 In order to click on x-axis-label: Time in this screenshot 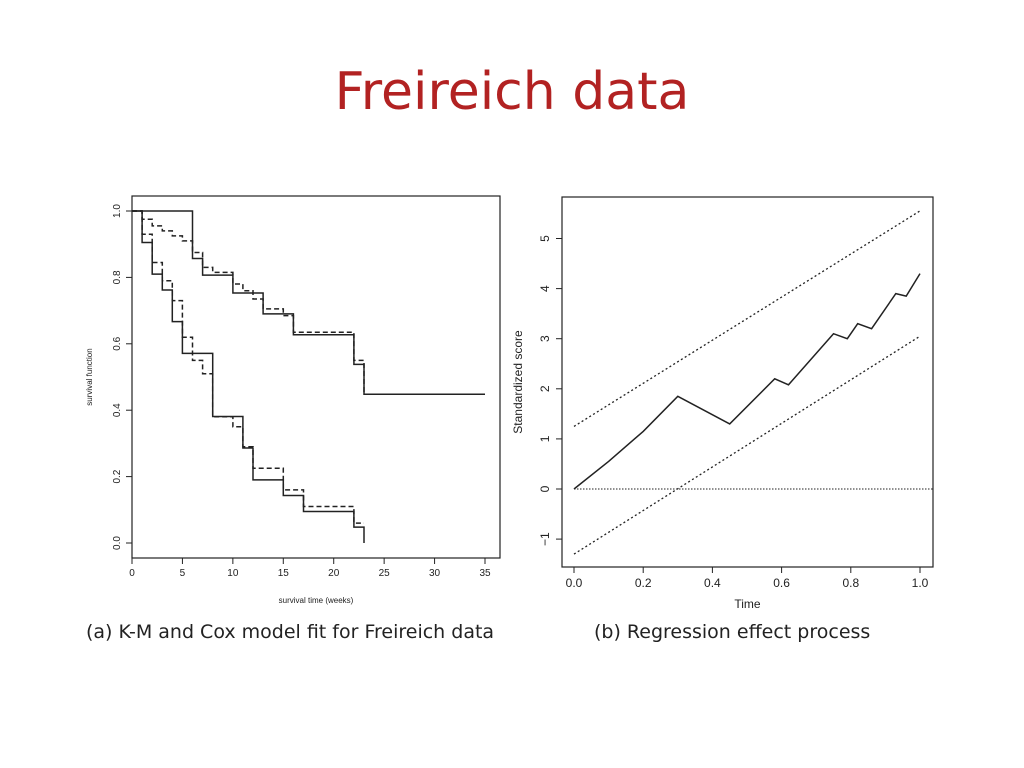, I will do `click(747, 604)`.